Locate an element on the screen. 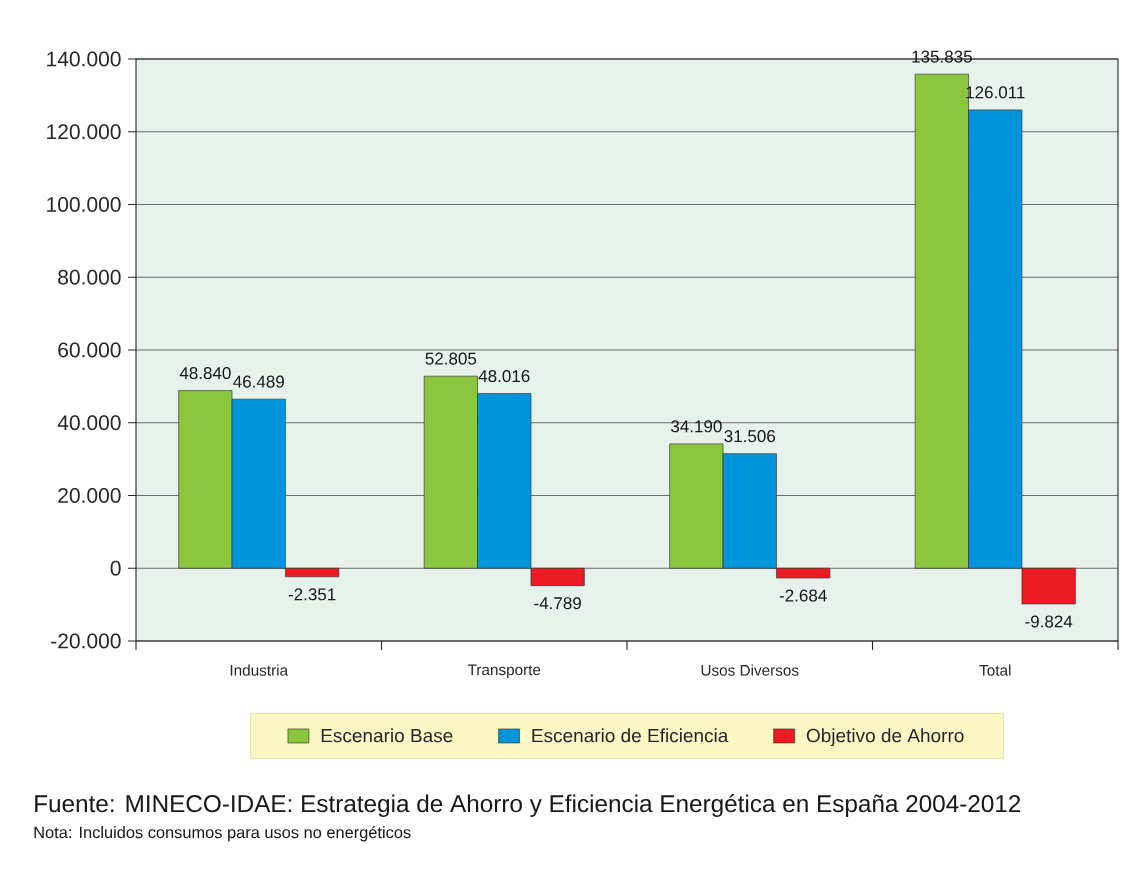  text: Nota: Incluidos consumos para usos no energéticos is located at coordinates (222, 833).